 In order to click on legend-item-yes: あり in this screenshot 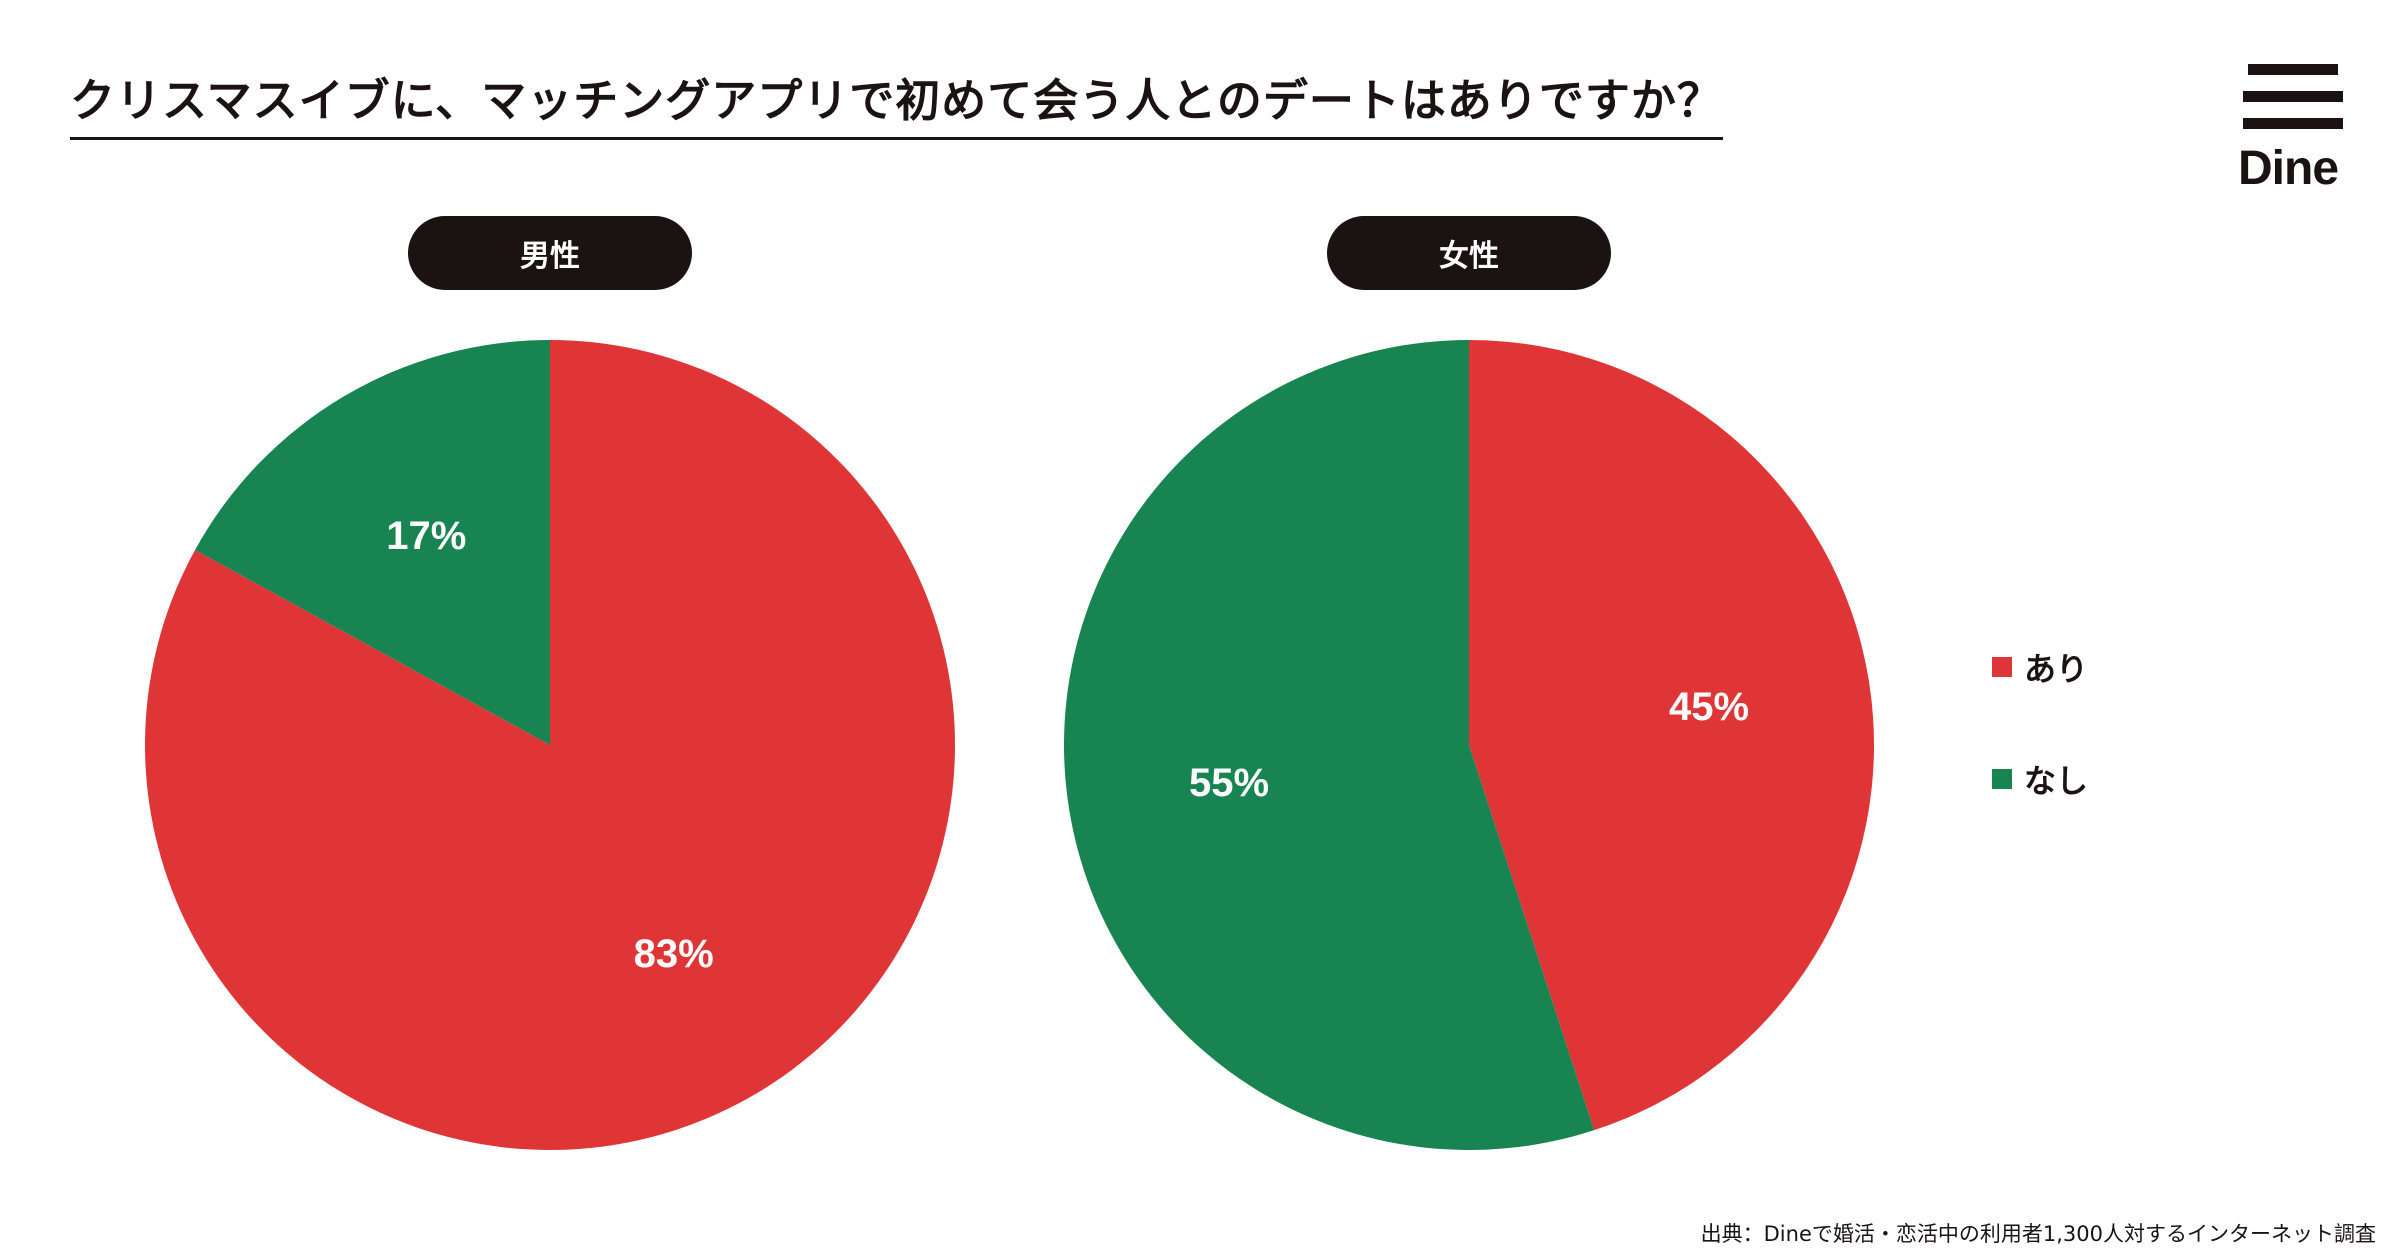, I will do `click(2040, 667)`.